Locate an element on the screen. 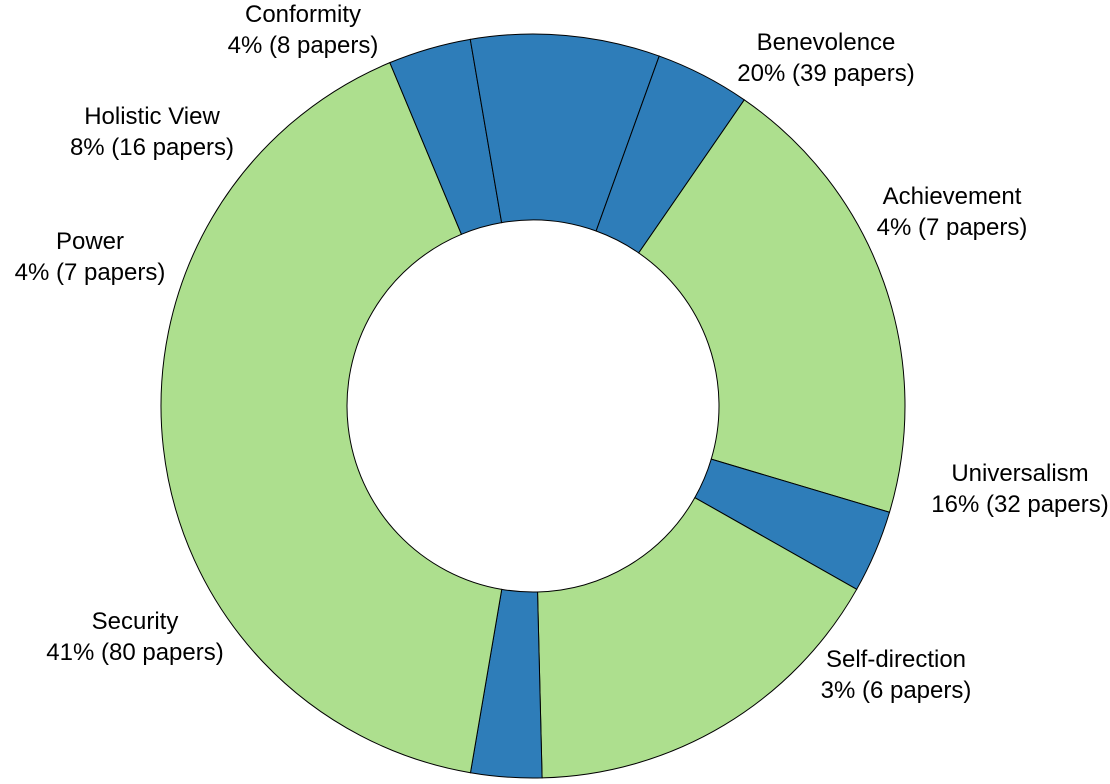  slice-label-name: Achievement is located at coordinates (952, 196).